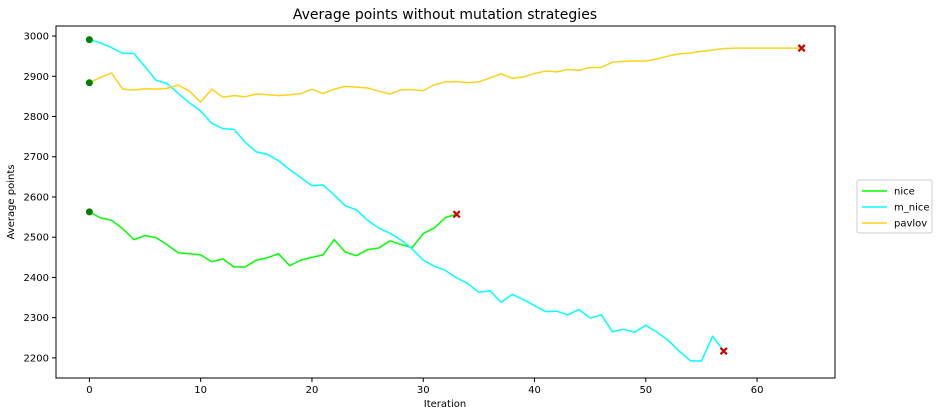  I want to click on legend-label-nice: nice, so click(904, 192).